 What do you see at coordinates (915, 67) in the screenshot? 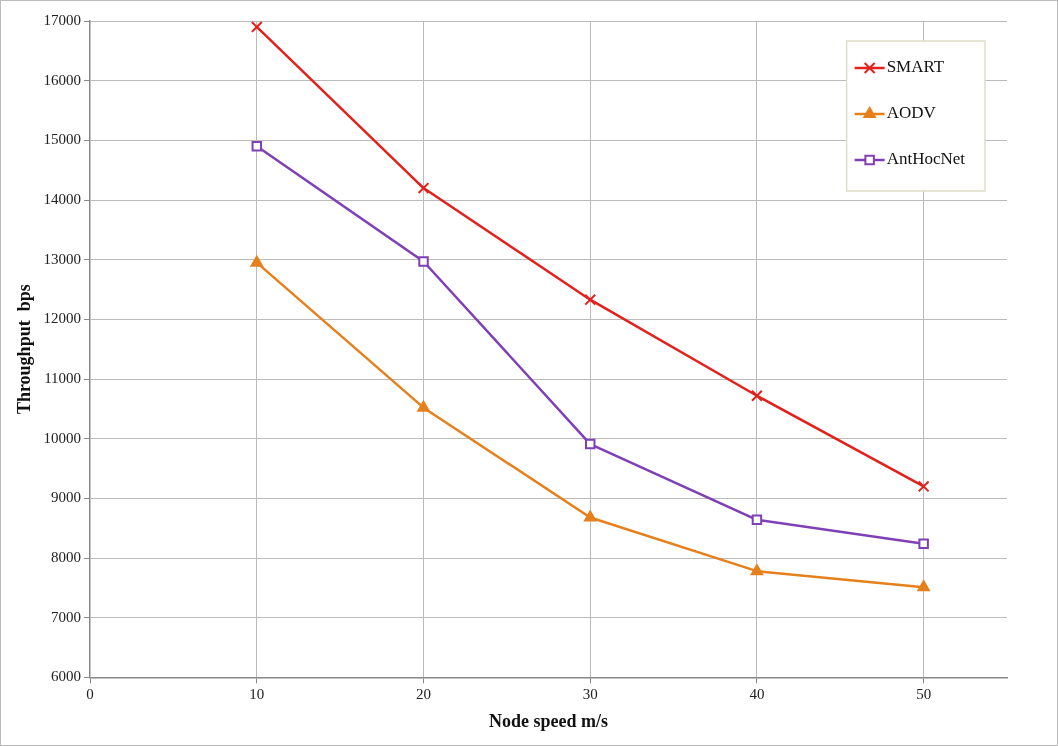
I see `legend-label: SMART` at bounding box center [915, 67].